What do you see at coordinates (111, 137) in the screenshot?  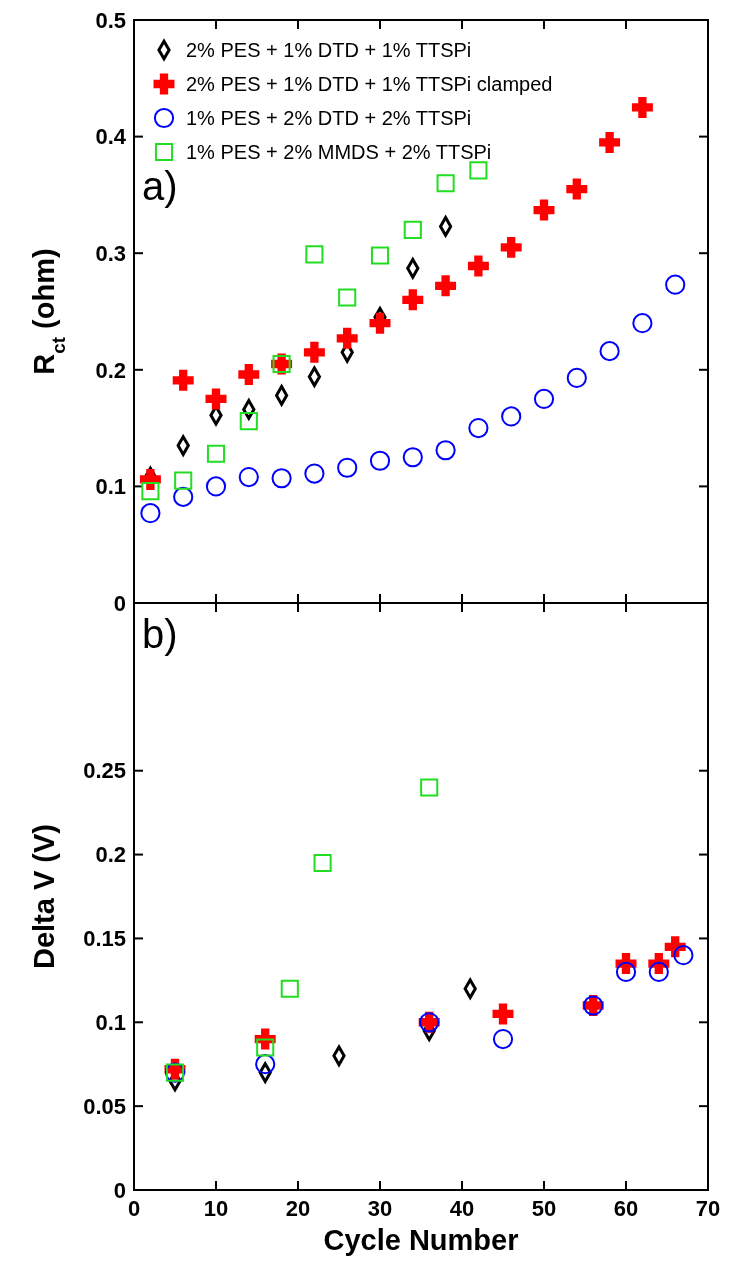 I see `y-tick-label: 0.4` at bounding box center [111, 137].